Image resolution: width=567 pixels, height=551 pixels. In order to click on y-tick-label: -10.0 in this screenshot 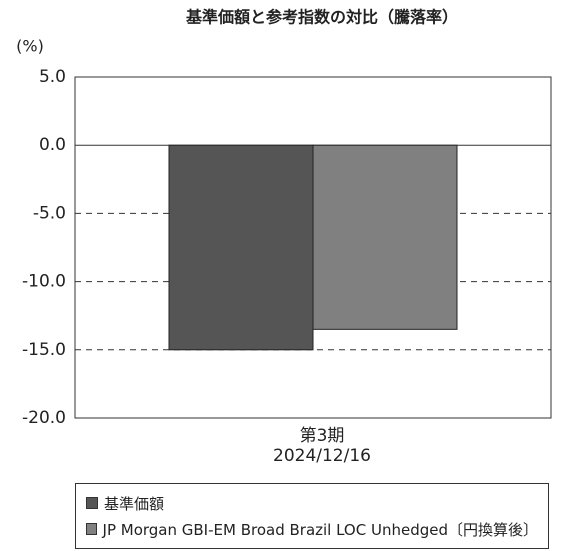, I will do `click(44, 282)`.